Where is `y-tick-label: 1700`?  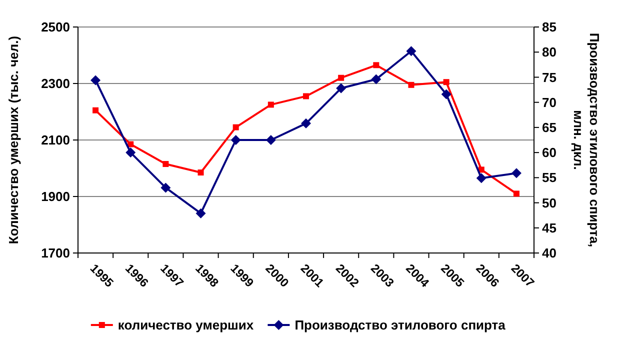
y-tick-label: 1700 is located at coordinates (55, 253).